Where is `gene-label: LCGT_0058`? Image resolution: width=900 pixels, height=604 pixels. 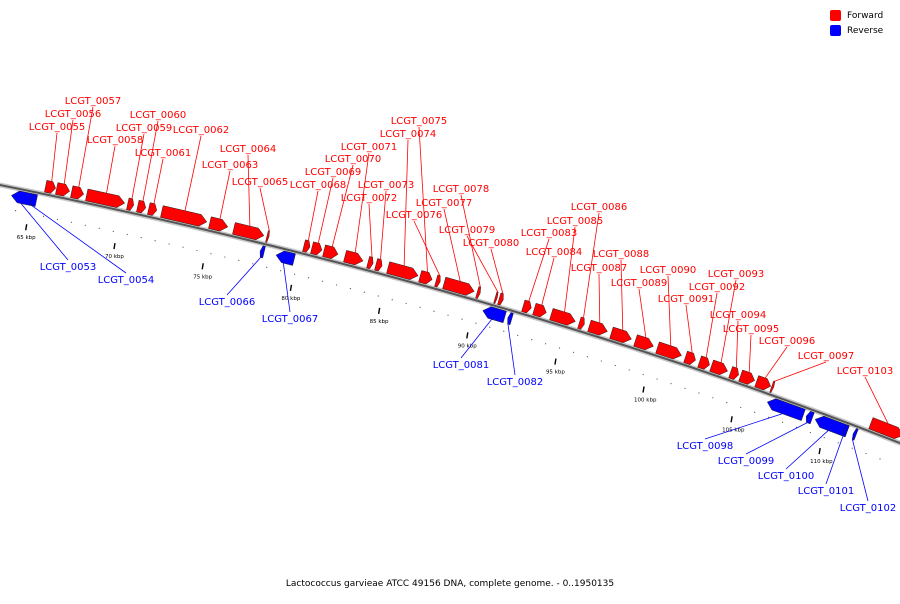 gene-label: LCGT_0058 is located at coordinates (115, 140).